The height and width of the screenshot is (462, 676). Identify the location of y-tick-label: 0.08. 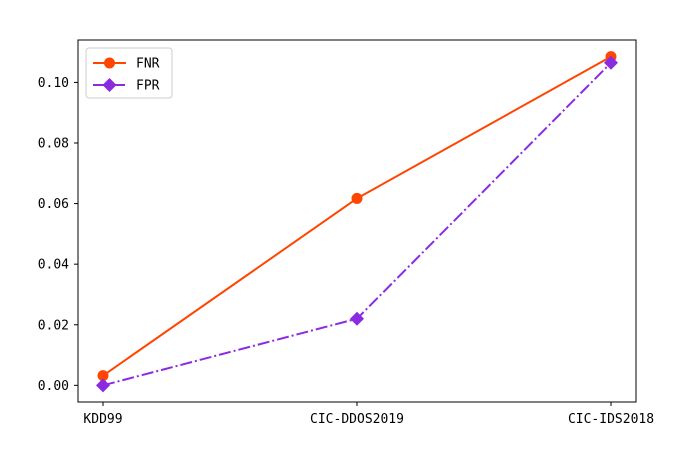
(53, 143).